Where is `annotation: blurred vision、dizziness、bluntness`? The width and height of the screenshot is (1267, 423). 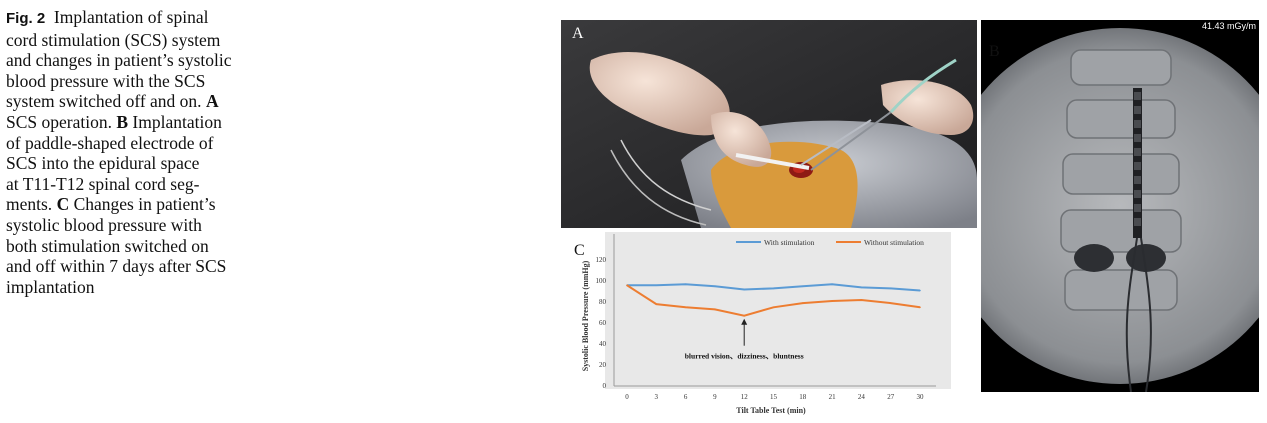 annotation: blurred vision、dizziness、bluntness is located at coordinates (744, 339).